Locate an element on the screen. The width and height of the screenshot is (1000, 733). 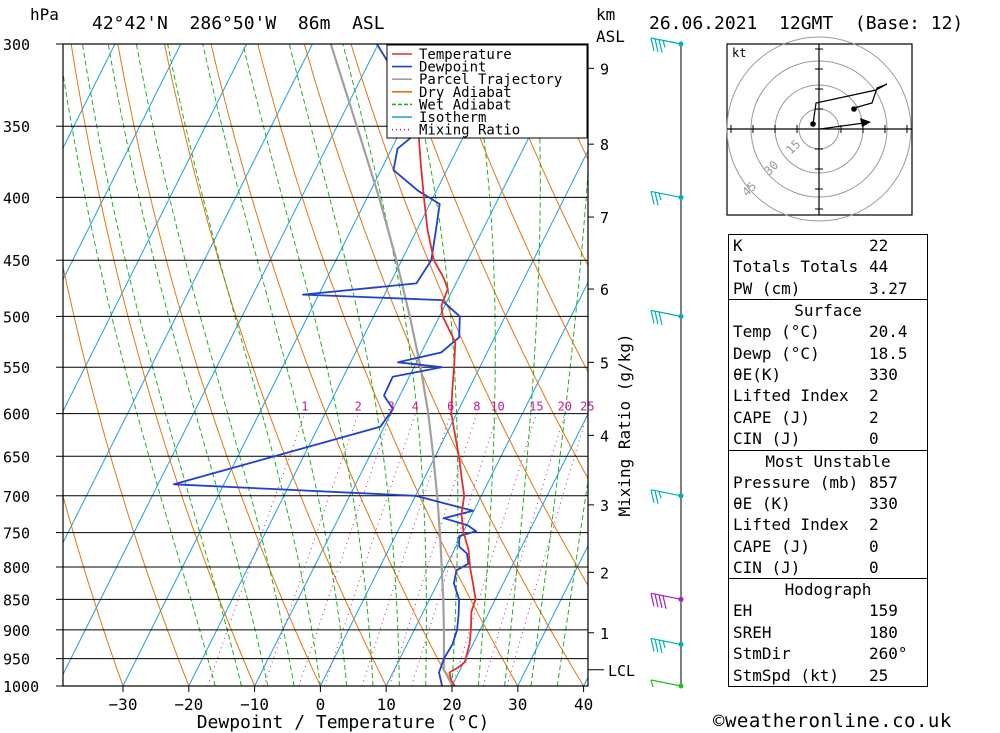
index-row: CAPE (J) 2 is located at coordinates (828, 417).